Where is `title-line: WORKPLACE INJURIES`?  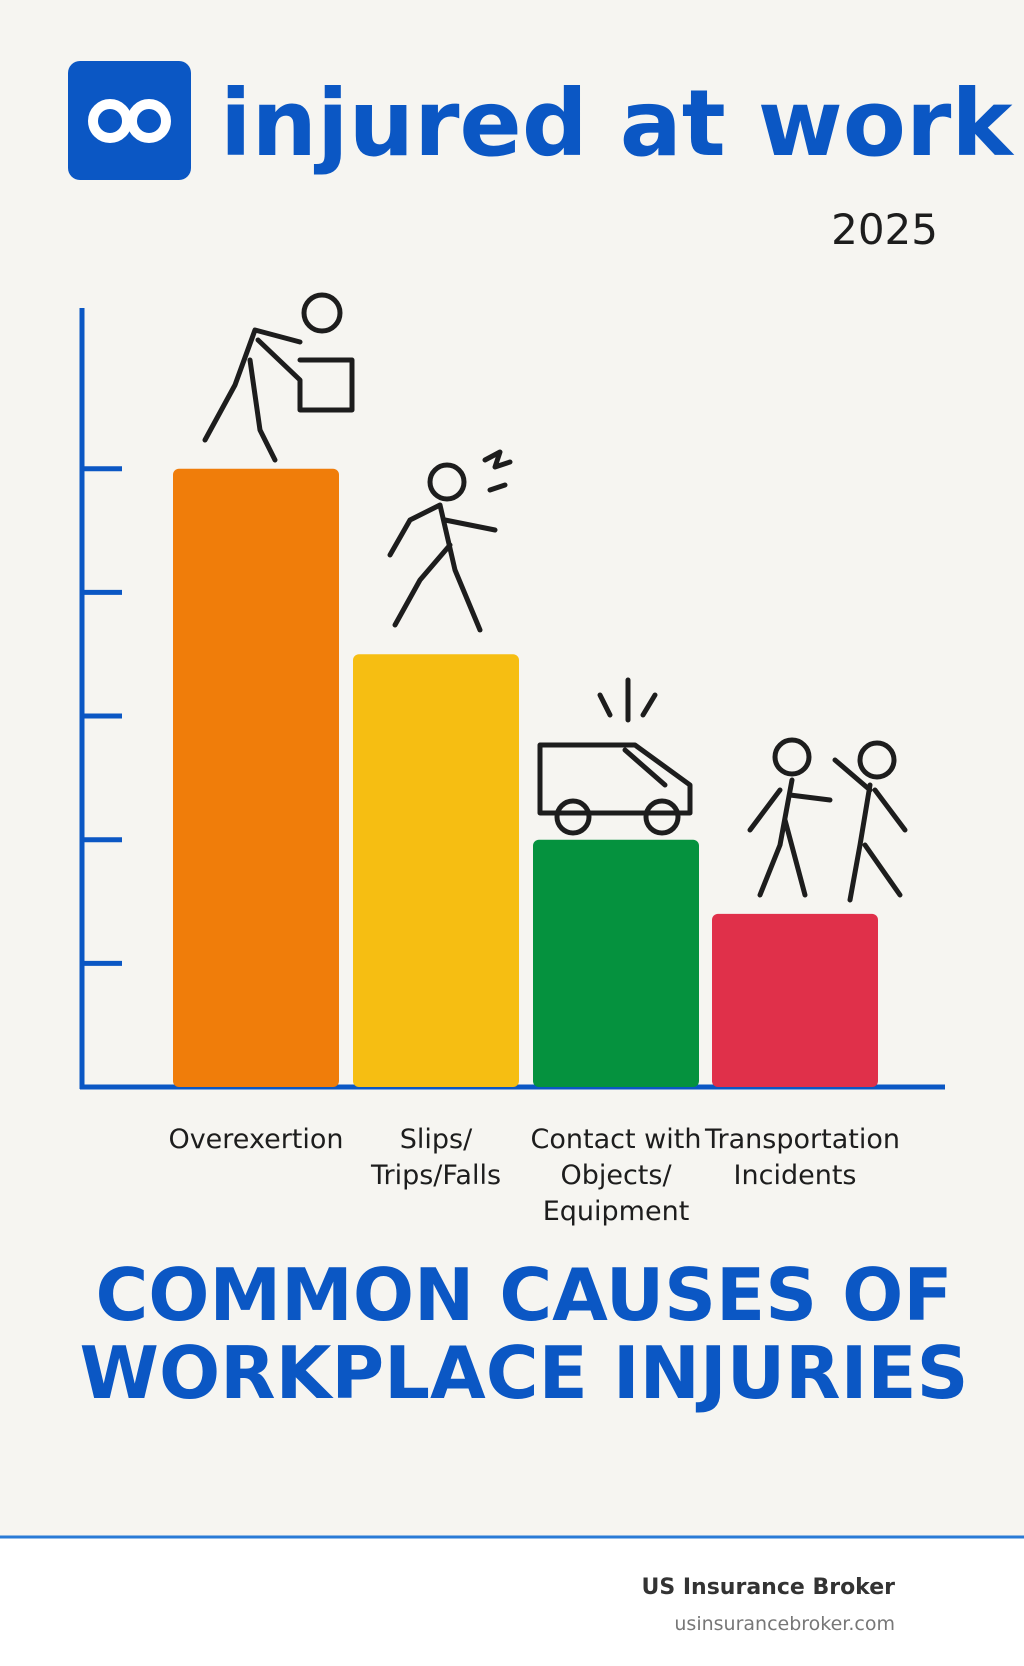
title-line: WORKPLACE INJURIES is located at coordinates (524, 1373).